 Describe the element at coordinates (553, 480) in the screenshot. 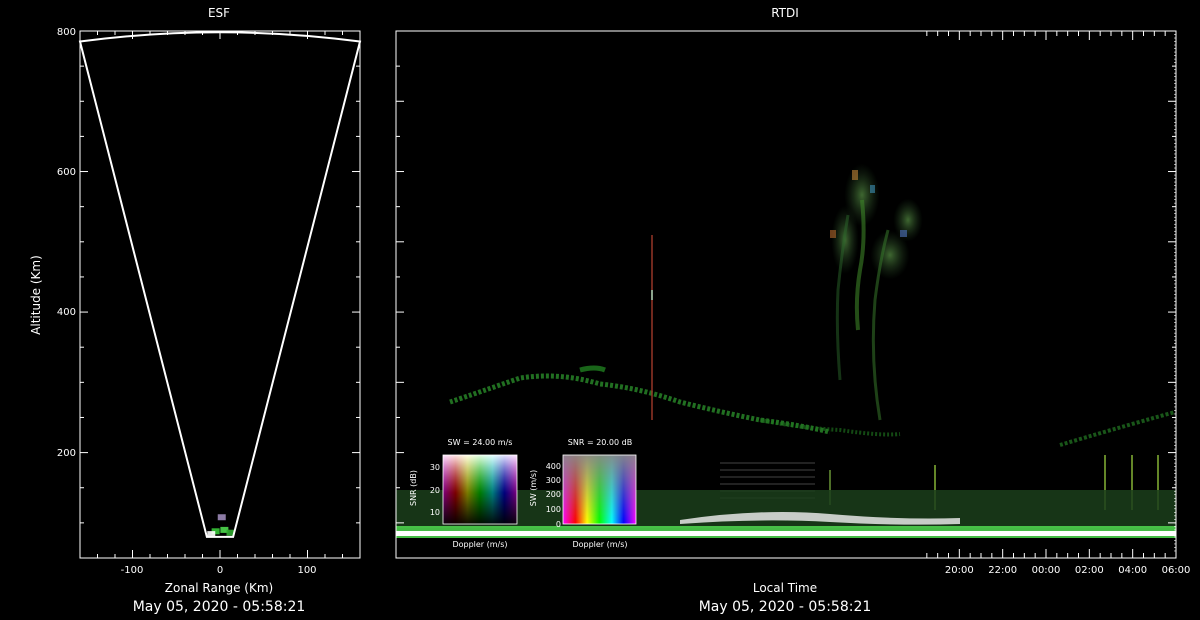

I see `snr-legend-tick: 300` at that location.